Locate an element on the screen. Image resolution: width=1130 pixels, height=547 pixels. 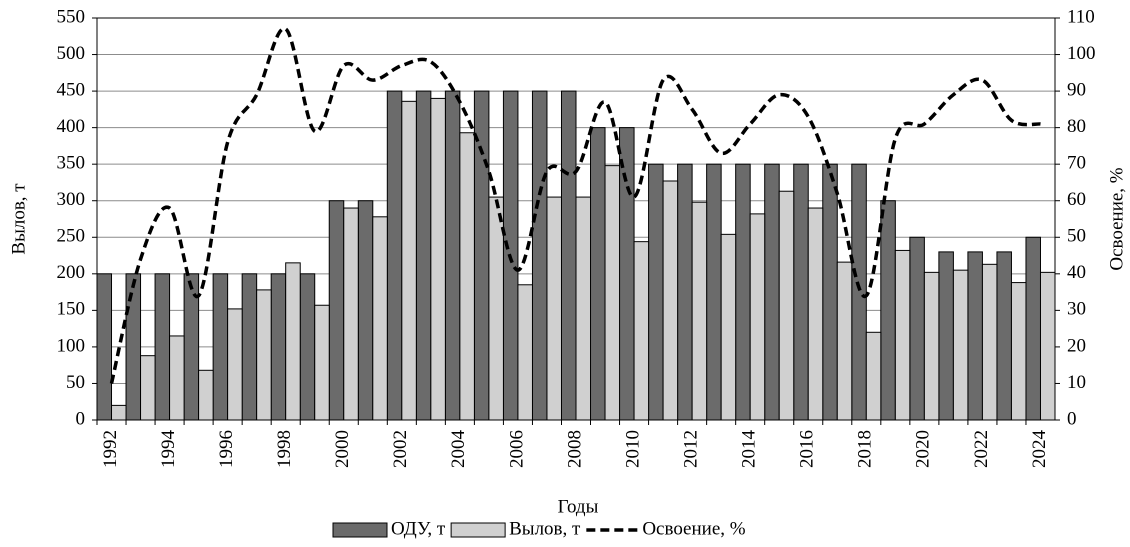
y2-tick-label: 70 is located at coordinates (1076, 163).